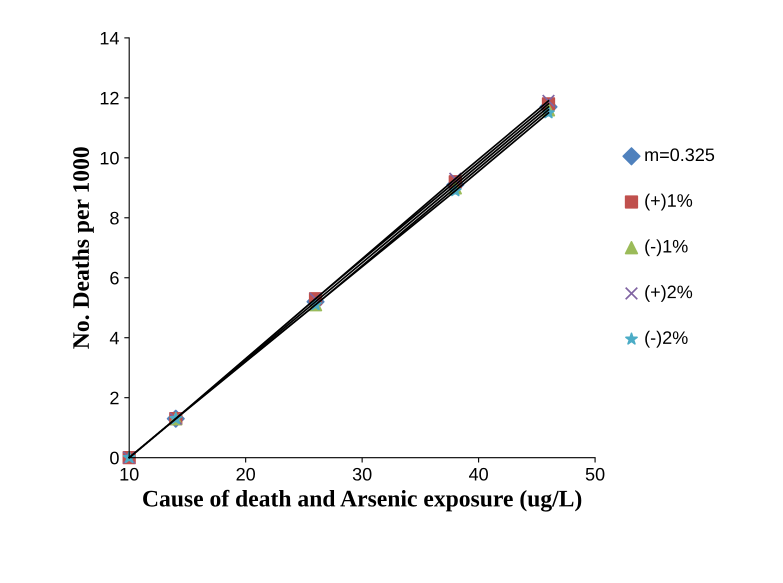 This screenshot has width=783, height=583. What do you see at coordinates (114, 218) in the screenshot?
I see `y-tick-label: 8` at bounding box center [114, 218].